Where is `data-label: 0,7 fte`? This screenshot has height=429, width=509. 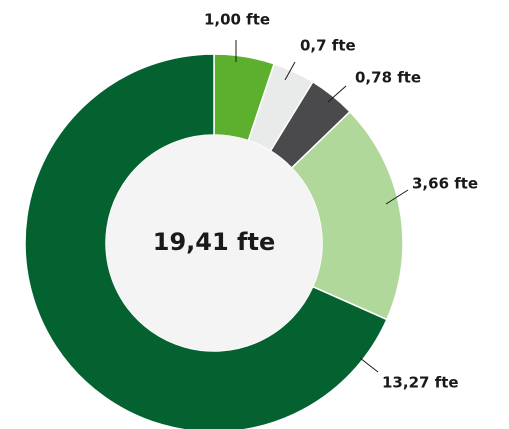 data-label: 0,7 fte is located at coordinates (328, 46).